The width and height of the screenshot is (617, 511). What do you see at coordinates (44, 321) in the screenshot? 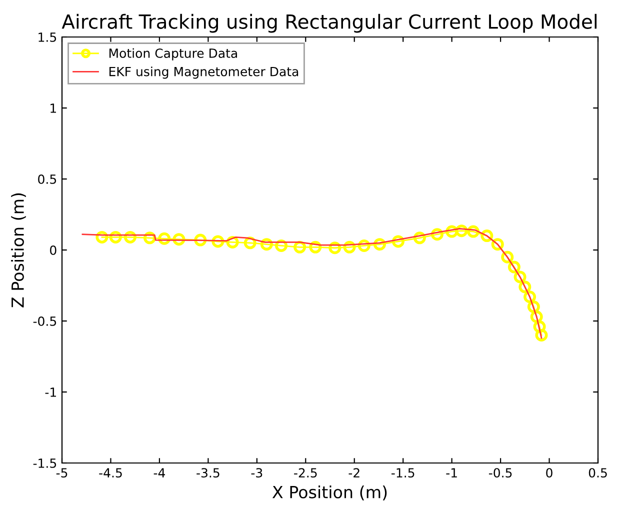
I see `y-tick-label: -0.5` at bounding box center [44, 321].